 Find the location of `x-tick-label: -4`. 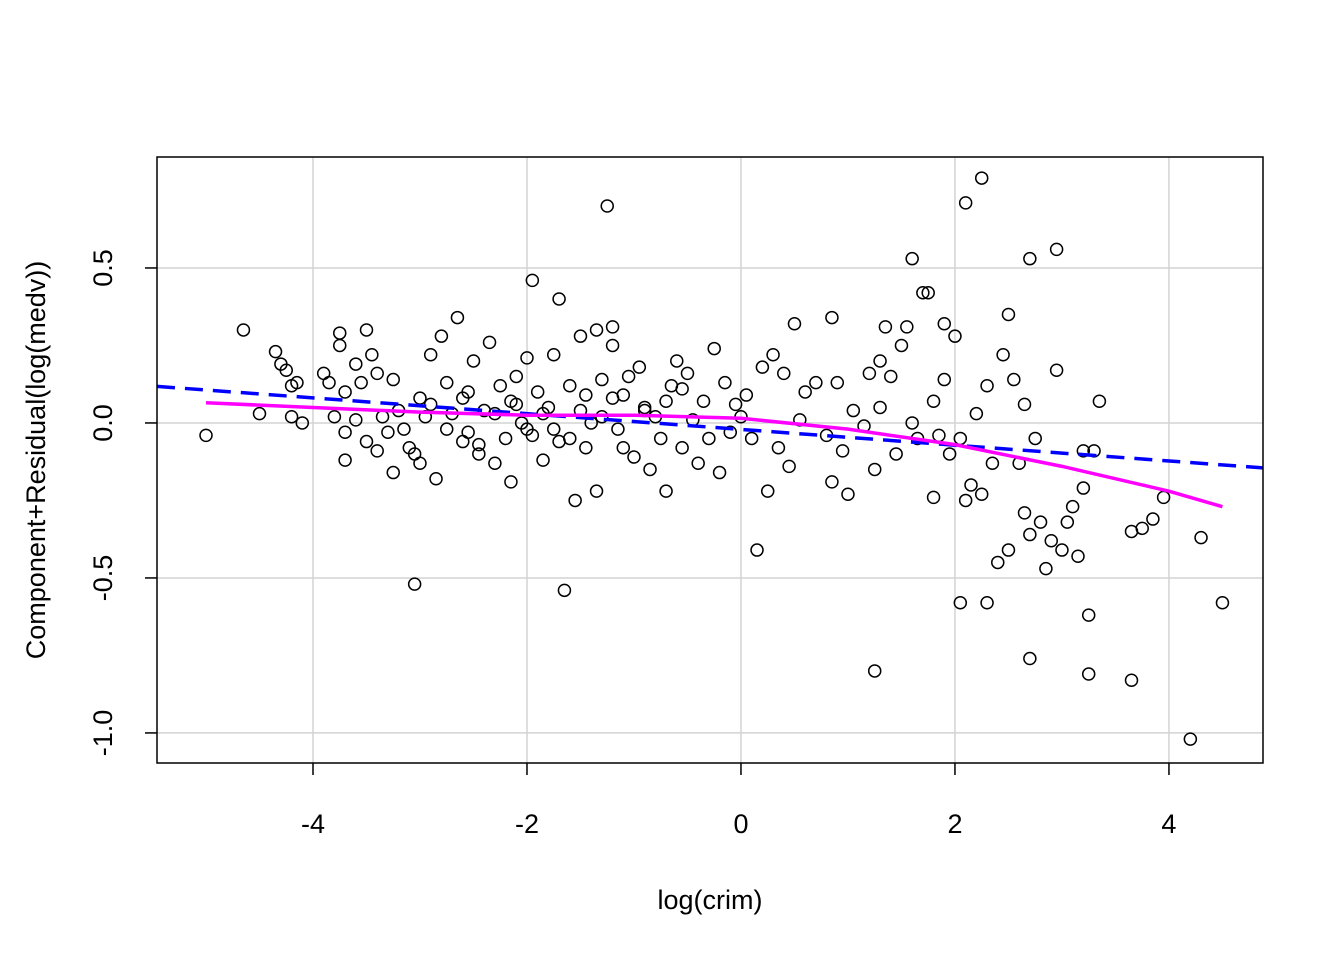

x-tick-label: -4 is located at coordinates (313, 824).